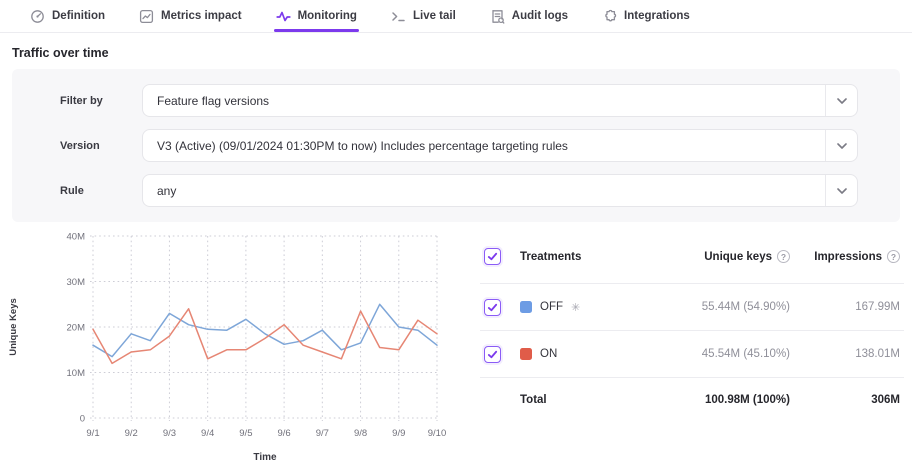 The height and width of the screenshot is (473, 912). Describe the element at coordinates (167, 190) in the screenshot. I see `rule-value: any` at that location.